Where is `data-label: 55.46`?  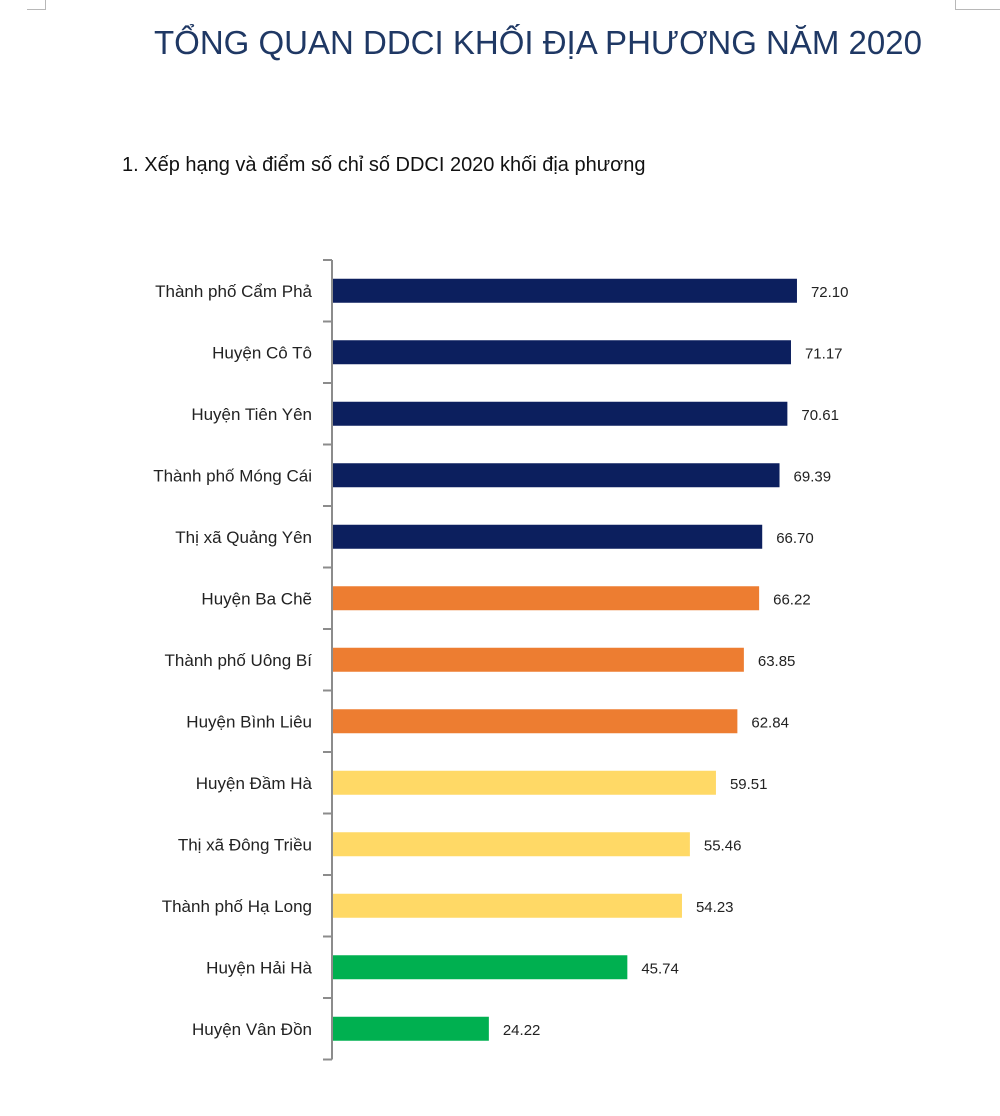 data-label: 55.46 is located at coordinates (723, 845).